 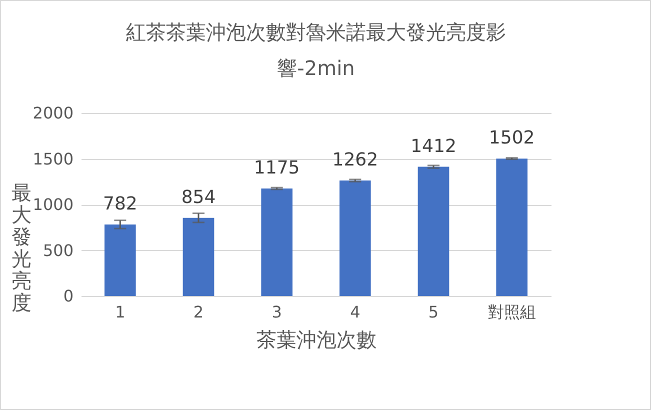 I want to click on x-tick-label: 4, so click(x=355, y=312).